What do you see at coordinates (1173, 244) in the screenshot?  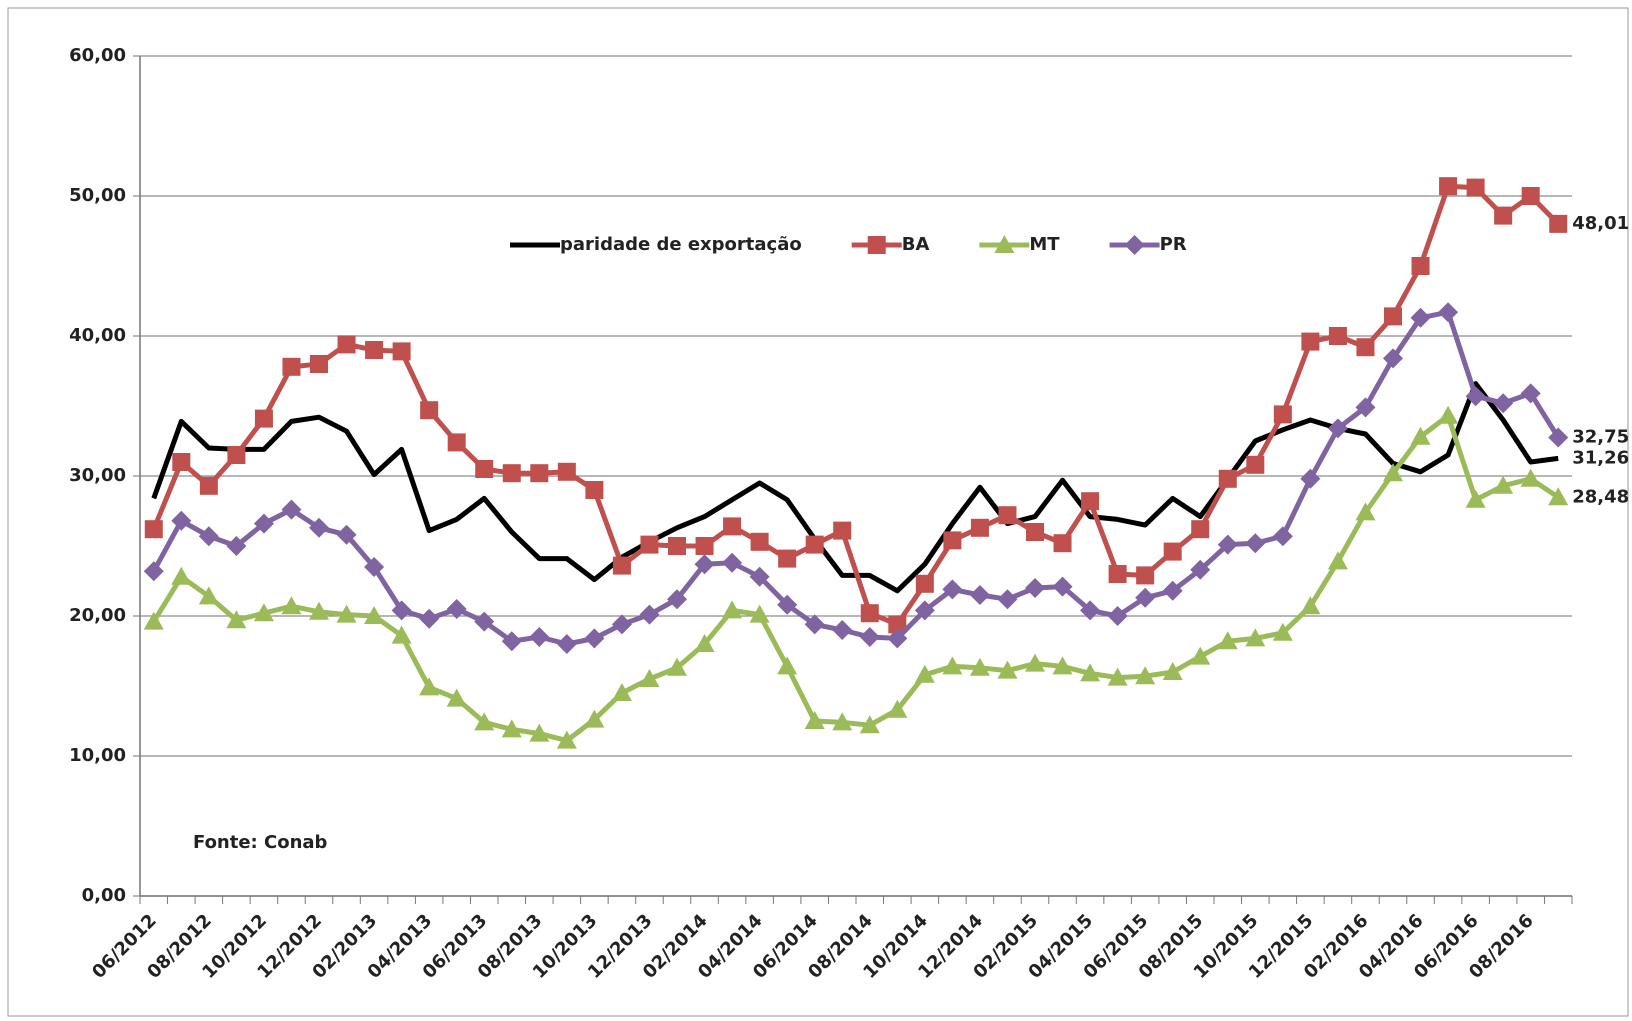 I see `legend-label: PR` at bounding box center [1173, 244].